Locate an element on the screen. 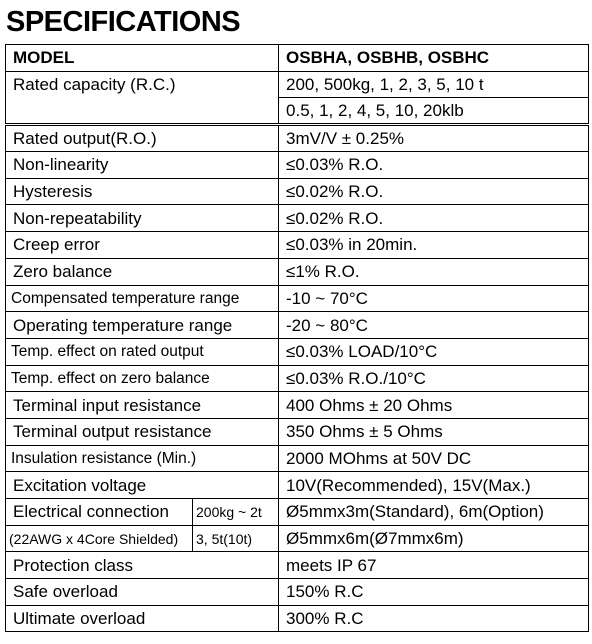  row: Safe overload 150% R.C is located at coordinates (297, 592).